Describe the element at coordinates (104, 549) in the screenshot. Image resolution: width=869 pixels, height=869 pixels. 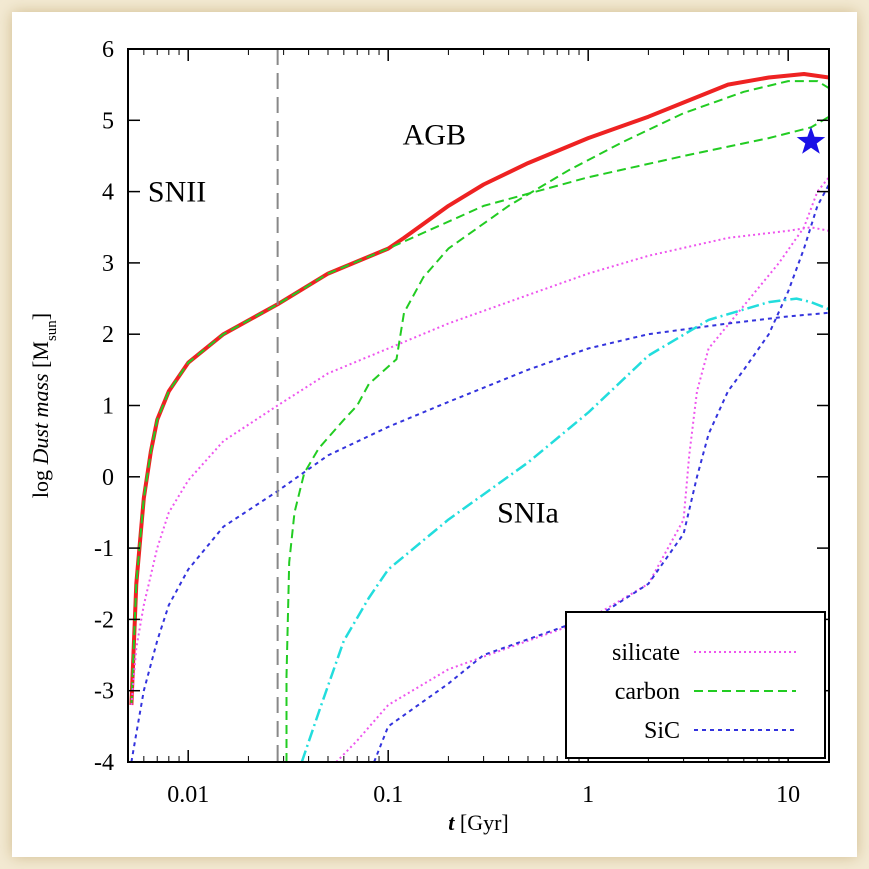
I see `y-tick-label: -1` at that location.